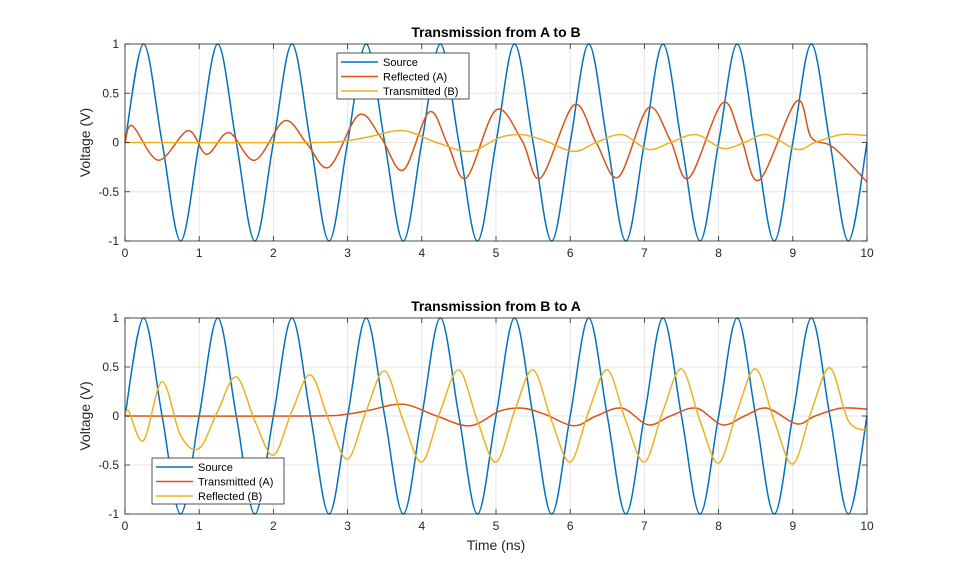 This screenshot has height=582, width=959. What do you see at coordinates (235, 483) in the screenshot?
I see `legend-label-transmitted-a: Transmitted (A)` at bounding box center [235, 483].